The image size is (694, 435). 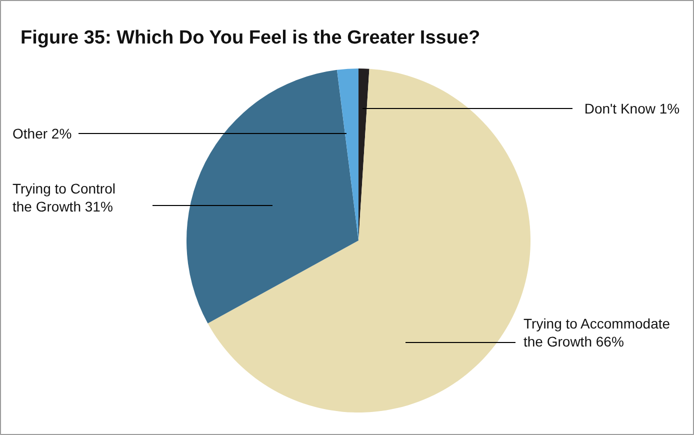 What do you see at coordinates (64, 197) in the screenshot?
I see `slice-label: Trying to Control the Growth 31%` at bounding box center [64, 197].